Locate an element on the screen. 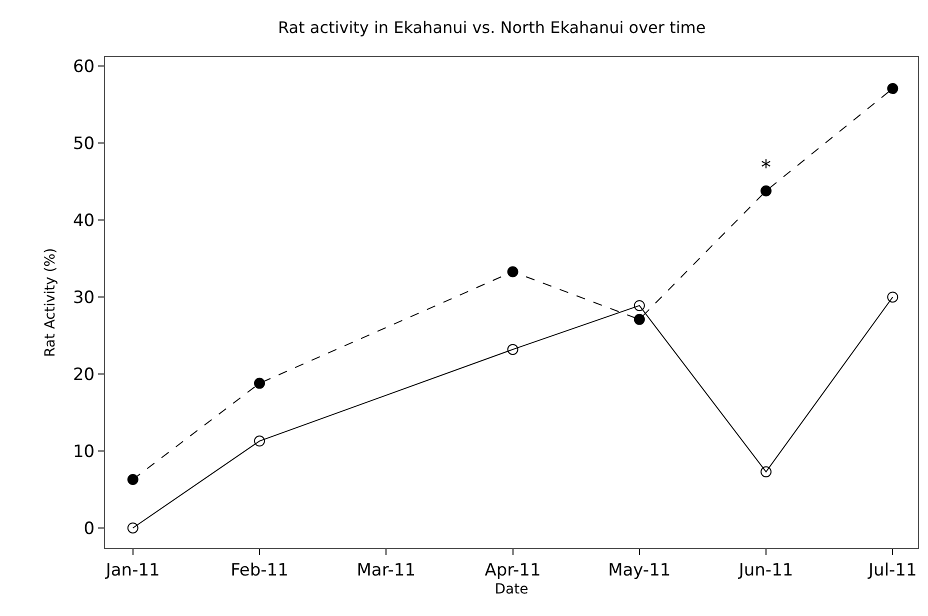  x-tick-label: Jan-11 is located at coordinates (132, 570).